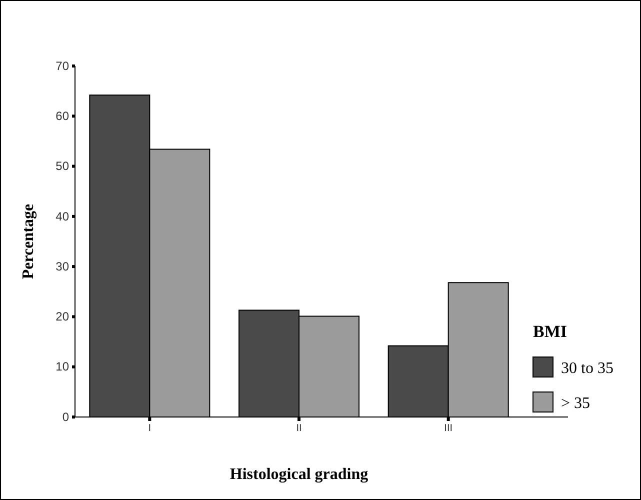  Describe the element at coordinates (63, 166) in the screenshot. I see `y-tick-label: 50` at that location.